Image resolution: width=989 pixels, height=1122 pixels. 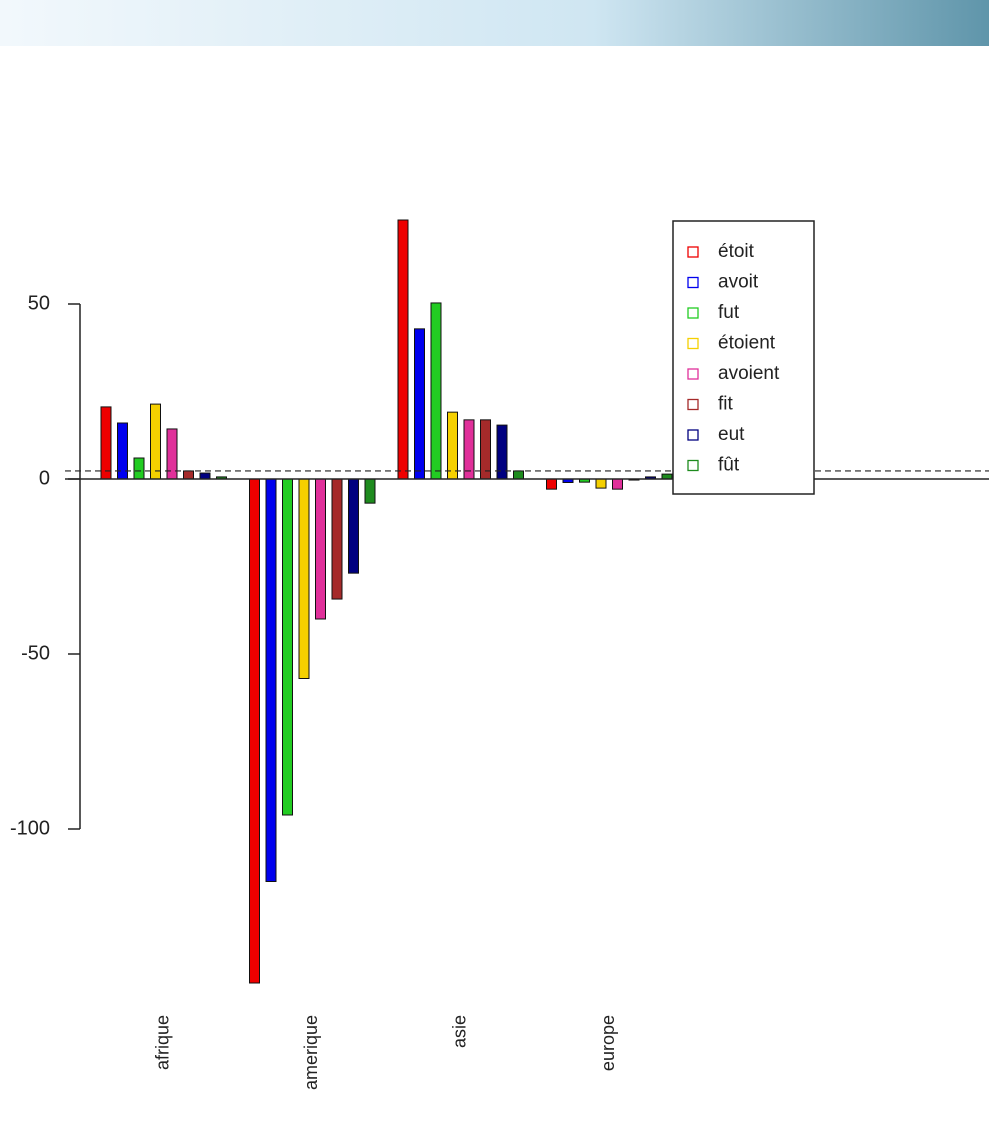 I want to click on legend-label: étoit, so click(x=736, y=251).